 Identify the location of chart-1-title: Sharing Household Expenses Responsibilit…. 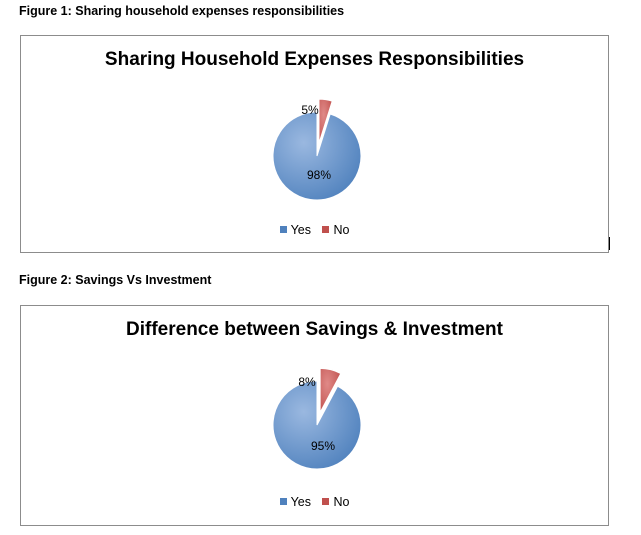
(314, 59).